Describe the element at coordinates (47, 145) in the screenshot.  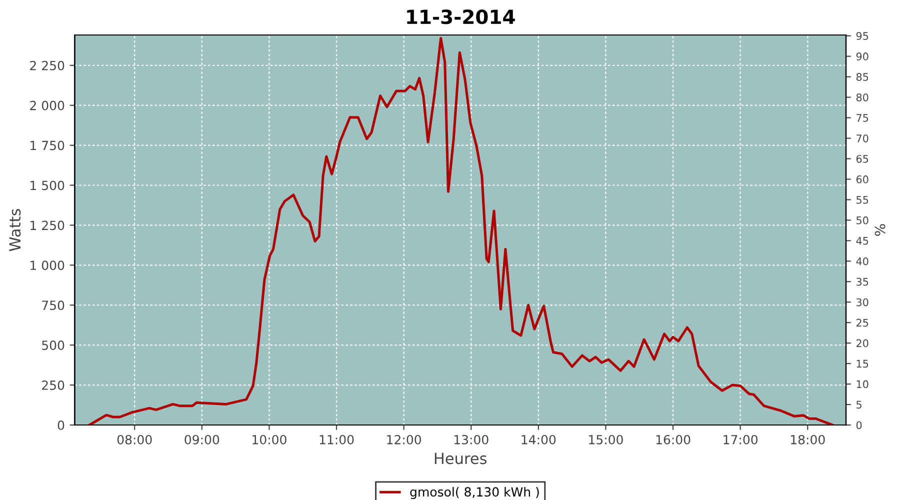
I see `y-tick-label: 1 750` at that location.